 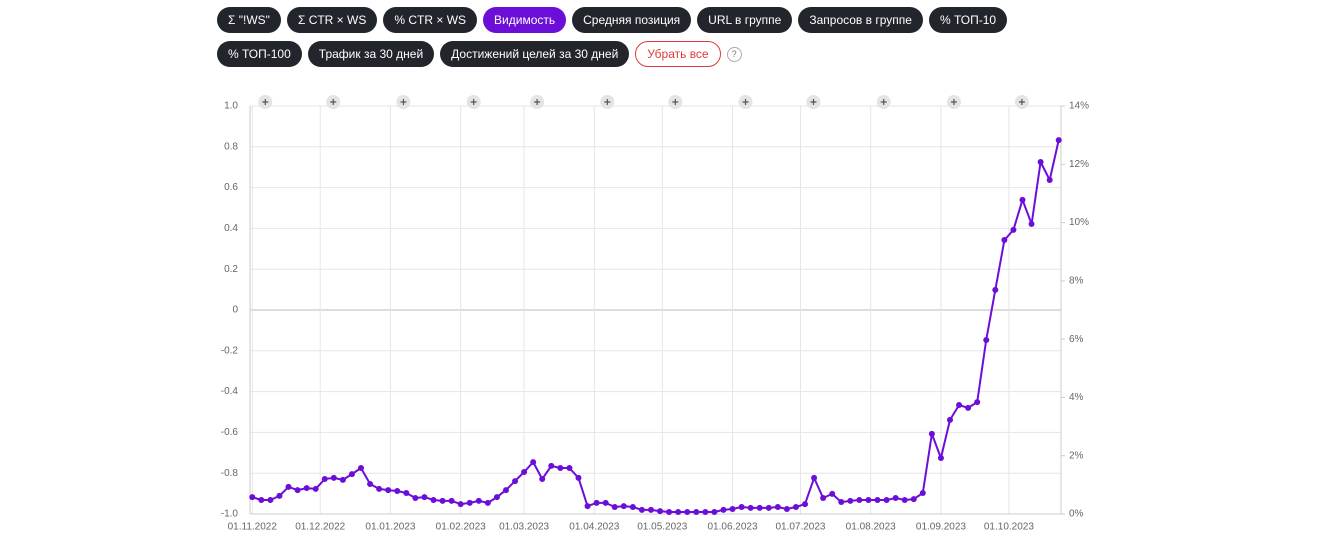 What do you see at coordinates (1076, 455) in the screenshot?
I see `y2-tick-label: 2%` at bounding box center [1076, 455].